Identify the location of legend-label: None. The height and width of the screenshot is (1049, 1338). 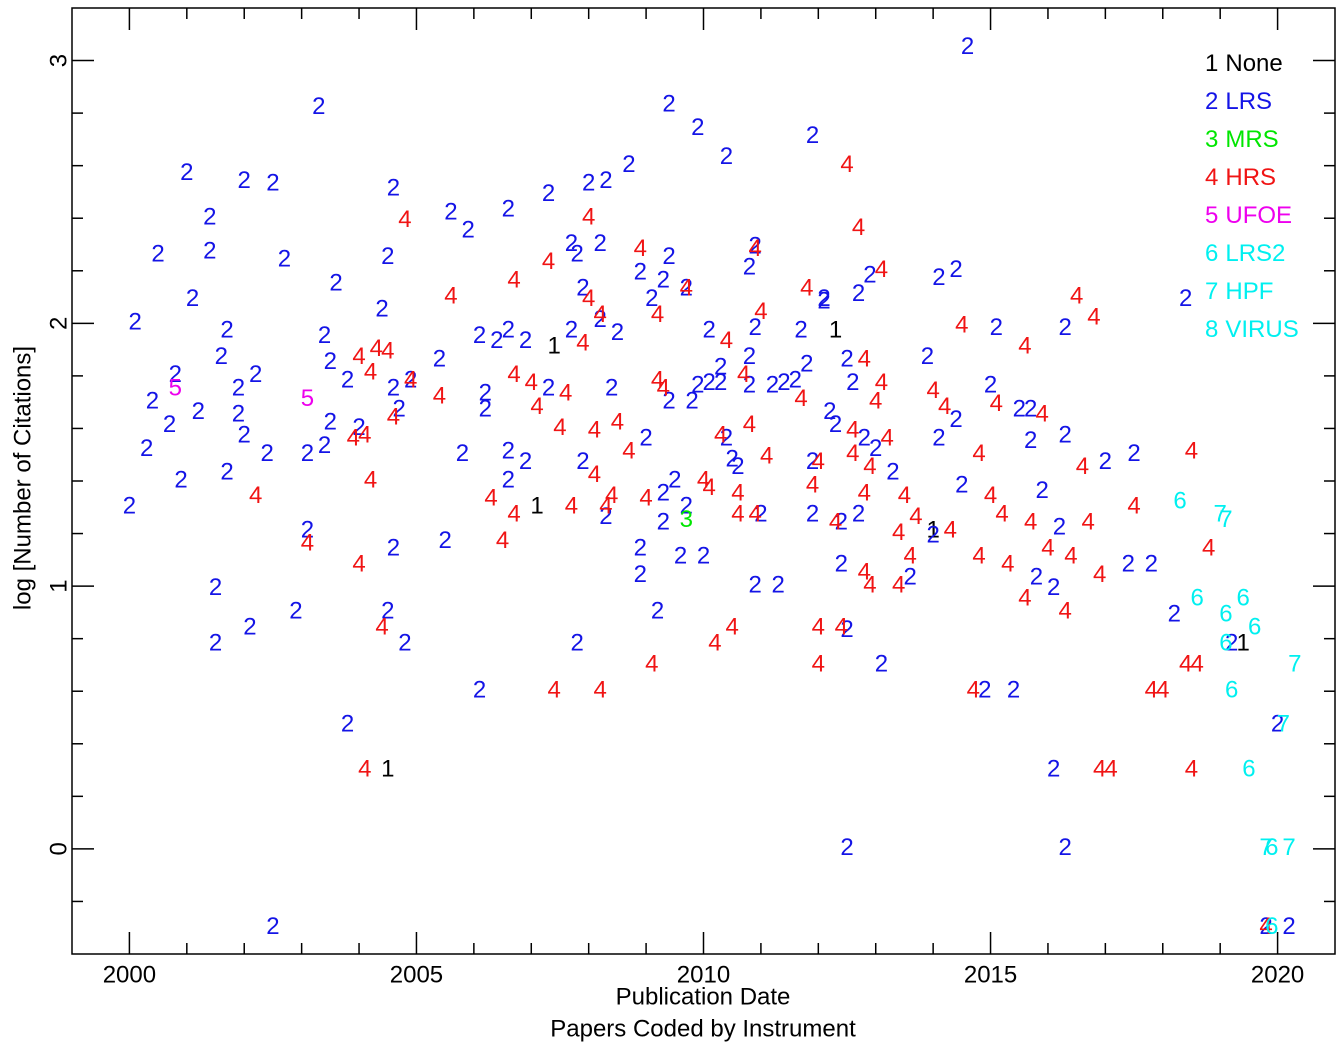
(1253, 63).